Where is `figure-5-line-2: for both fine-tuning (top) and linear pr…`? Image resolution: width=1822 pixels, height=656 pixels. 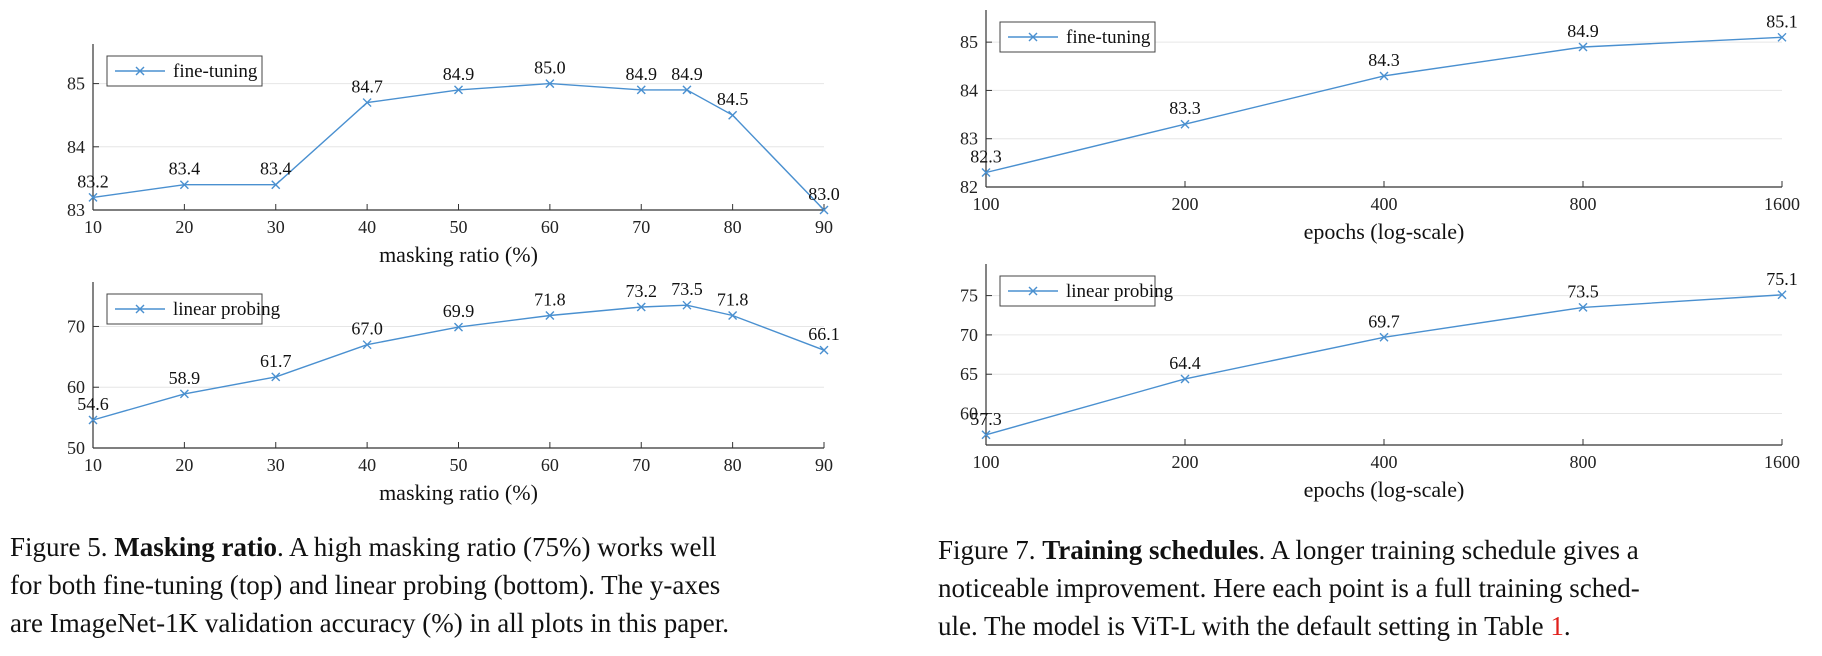
figure-5-line-2: for both fine-tuning (top) and linear pr… is located at coordinates (365, 585).